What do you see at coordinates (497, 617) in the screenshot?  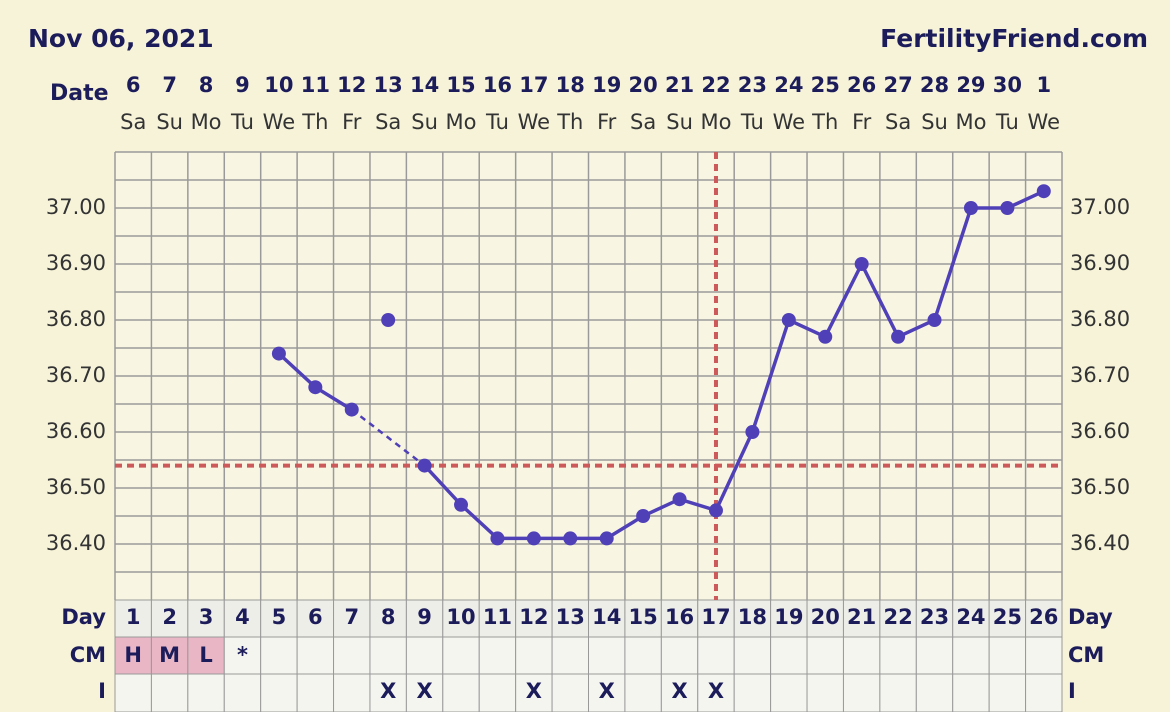 I see `cell-value: 11` at bounding box center [497, 617].